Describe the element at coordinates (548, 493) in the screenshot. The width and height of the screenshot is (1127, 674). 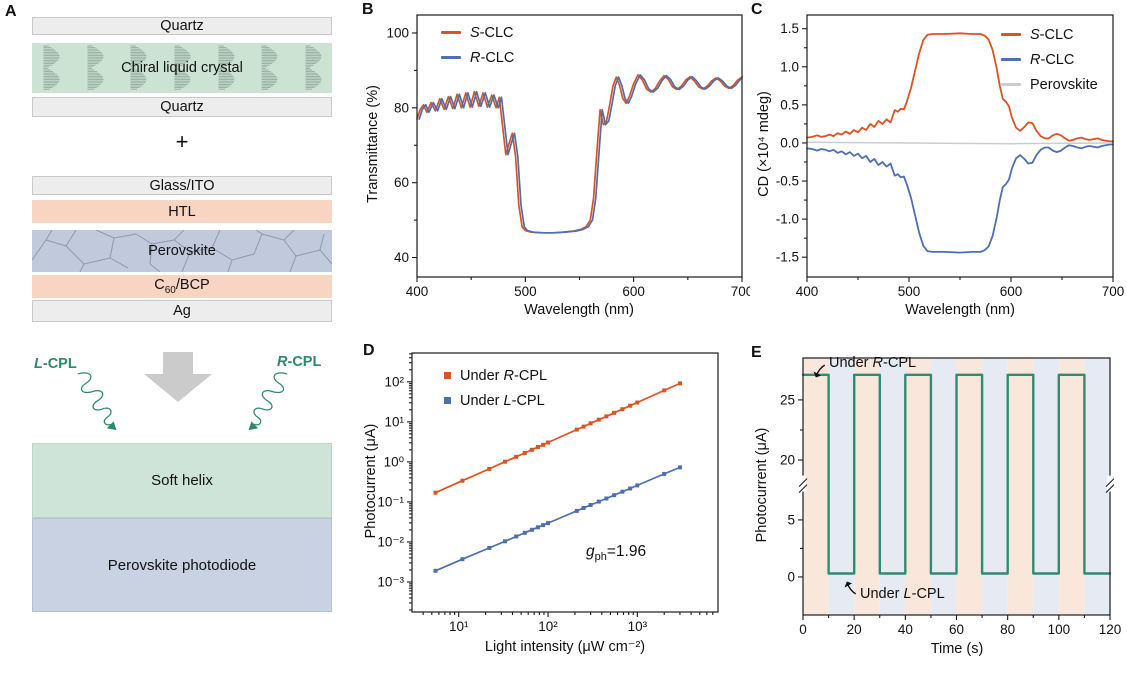
I see `photocurrent-intensity-chart: 10¹ 10² 10³ 10⁻³ 10⁻² 10⁻¹ 10⁰ 10¹ 10²` at that location.